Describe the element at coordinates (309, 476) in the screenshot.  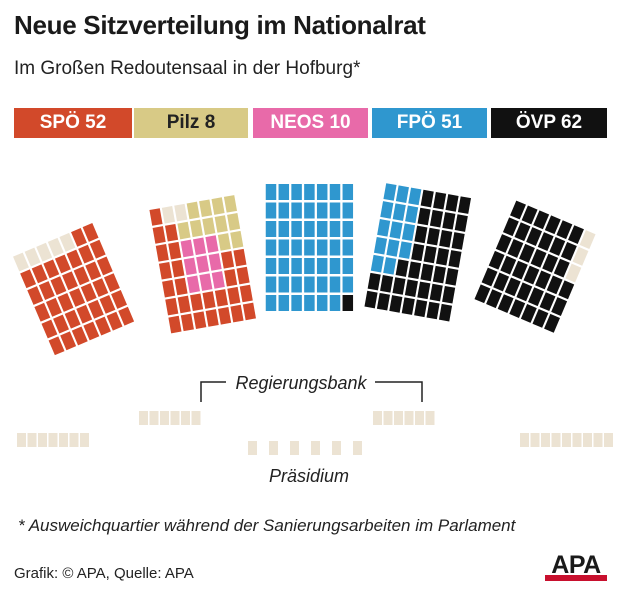
I see `praesidium-label: Präsidium` at that location.